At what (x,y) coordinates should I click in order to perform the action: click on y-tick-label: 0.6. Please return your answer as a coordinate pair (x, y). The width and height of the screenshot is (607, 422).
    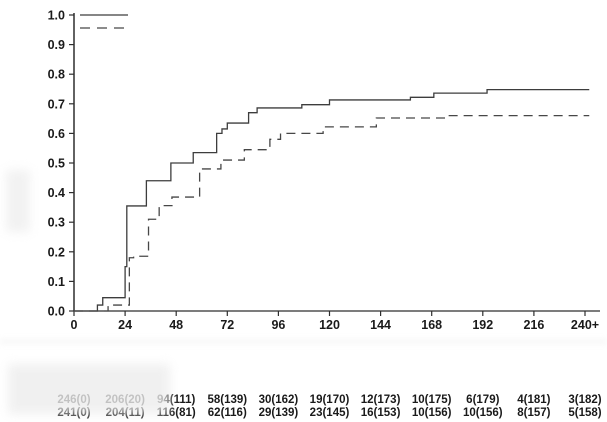
    Looking at the image, I should click on (56, 134).